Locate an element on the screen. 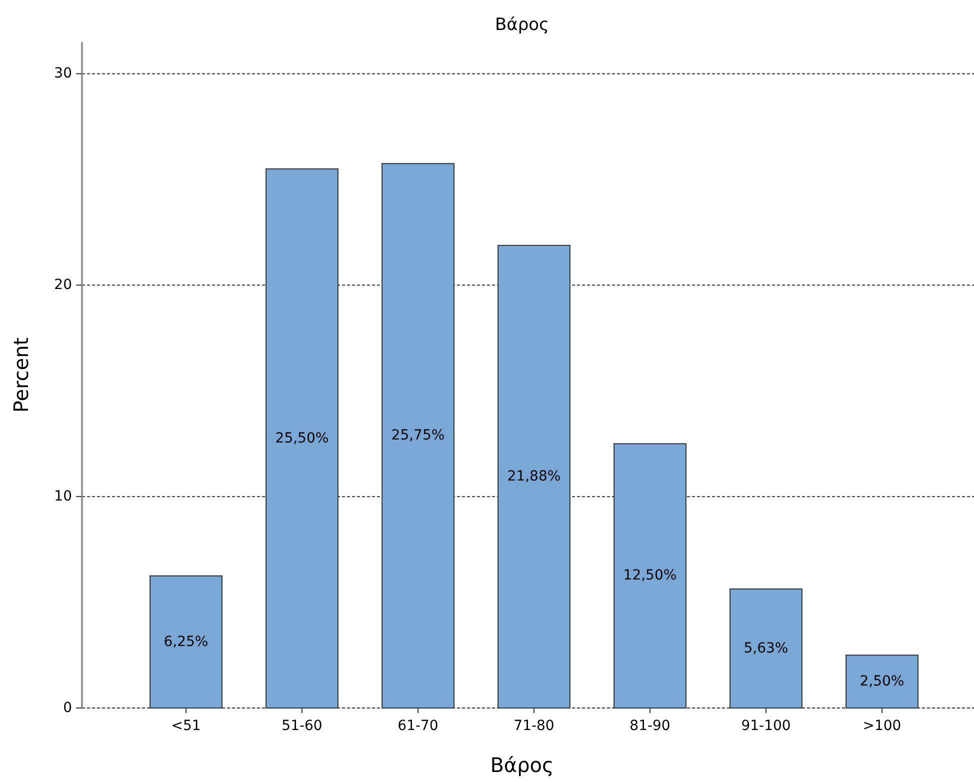 Image resolution: width=974 pixels, height=782 pixels. x-tick-label: 71-80 is located at coordinates (534, 726).